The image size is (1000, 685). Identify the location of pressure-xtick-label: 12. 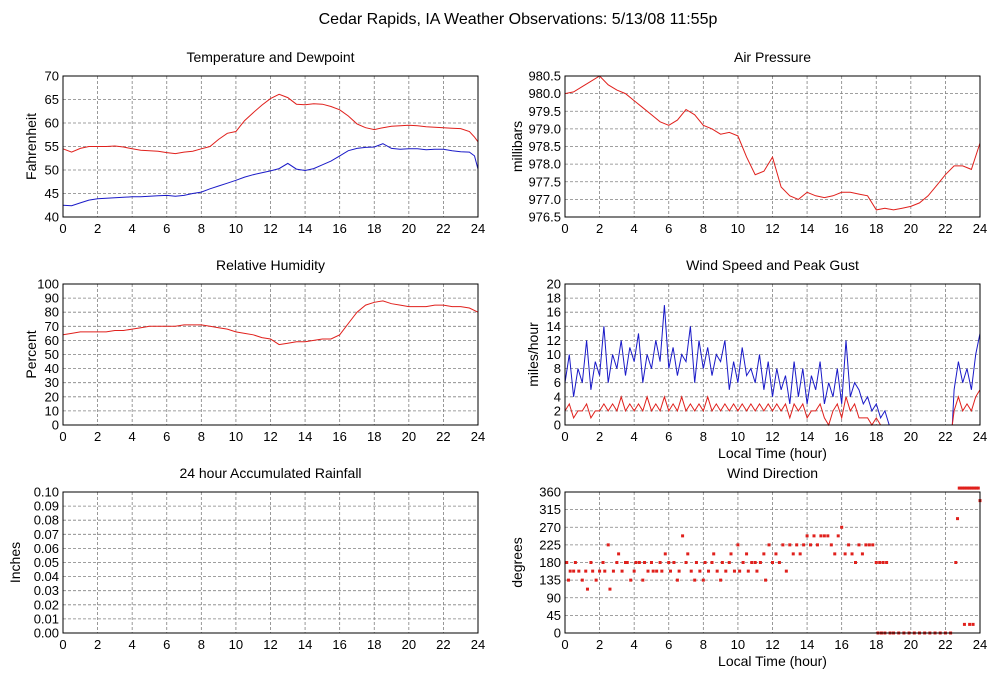
(772, 228).